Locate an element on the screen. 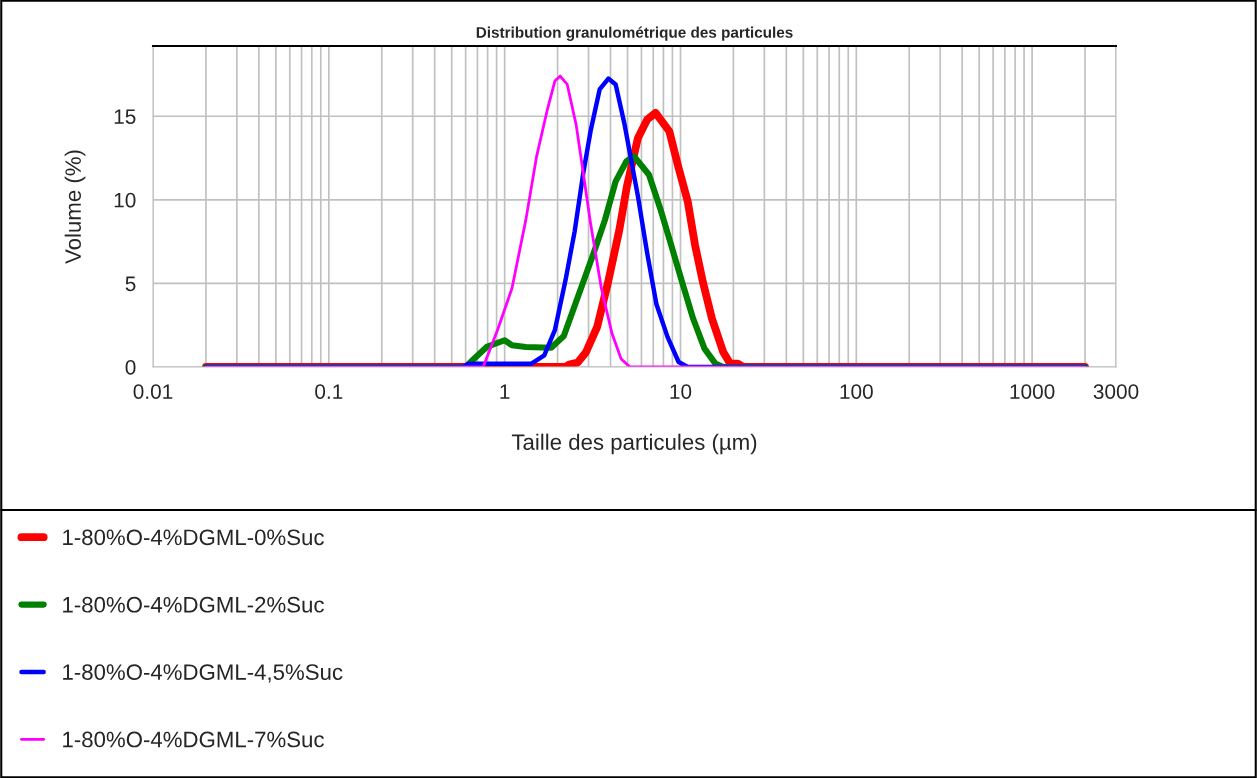  legend-label: 1-80%O-4%DGML-0%Suc is located at coordinates (193, 537).